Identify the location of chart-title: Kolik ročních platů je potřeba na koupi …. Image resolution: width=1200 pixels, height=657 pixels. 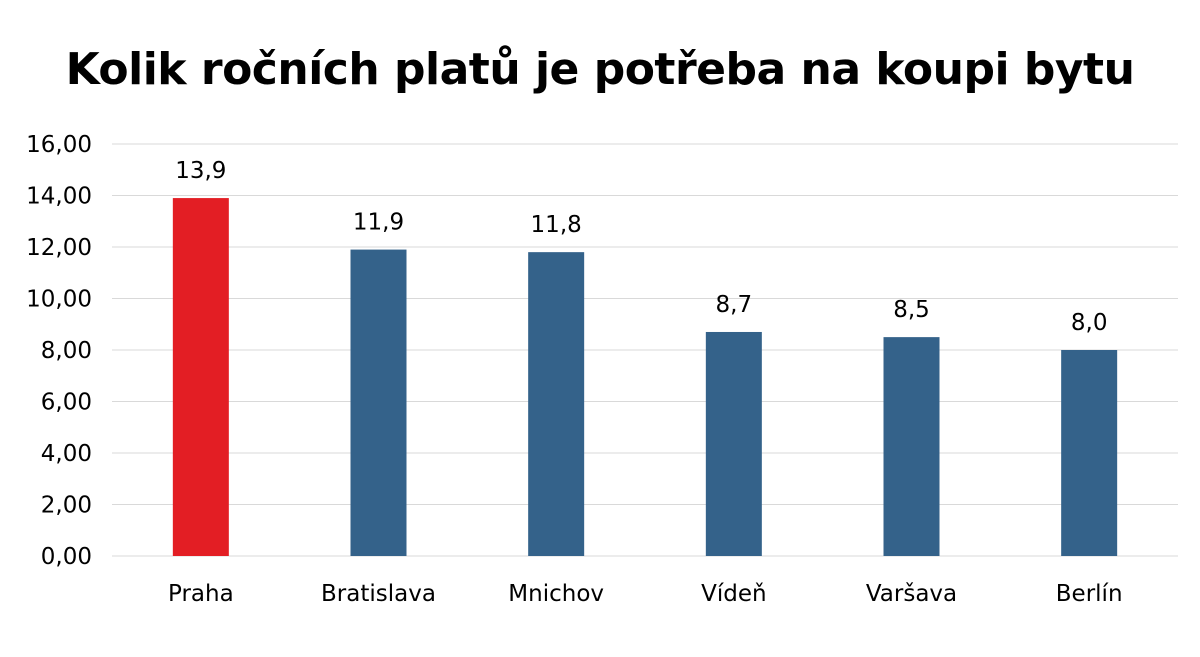
(600, 69).